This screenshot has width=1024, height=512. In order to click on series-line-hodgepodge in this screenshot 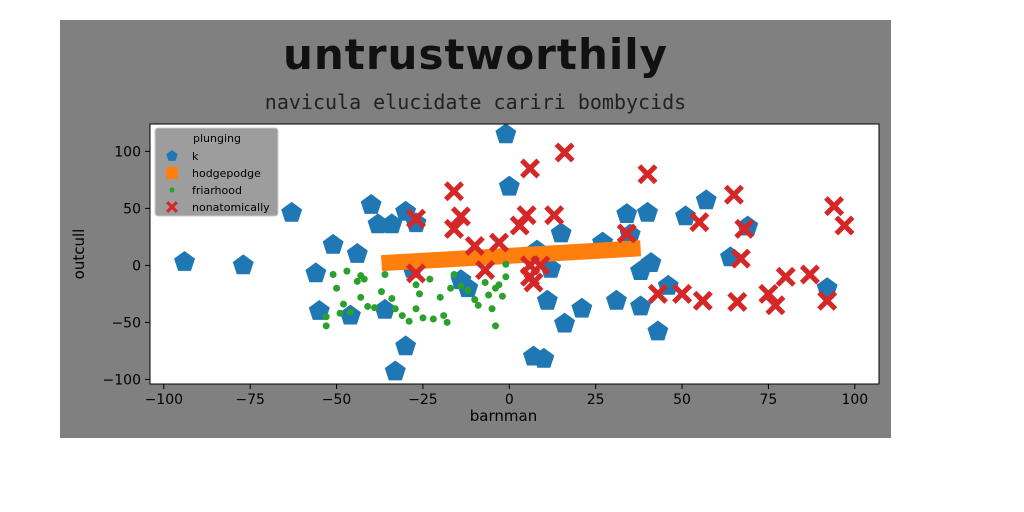, I will do `click(511, 256)`.